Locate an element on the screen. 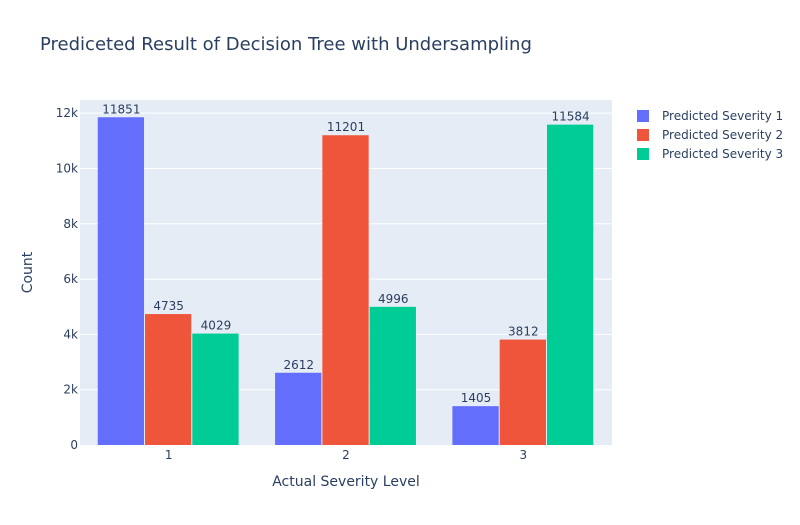 Image resolution: width=800 pixels, height=525 pixels. bar-value-label: 3812 is located at coordinates (523, 332).